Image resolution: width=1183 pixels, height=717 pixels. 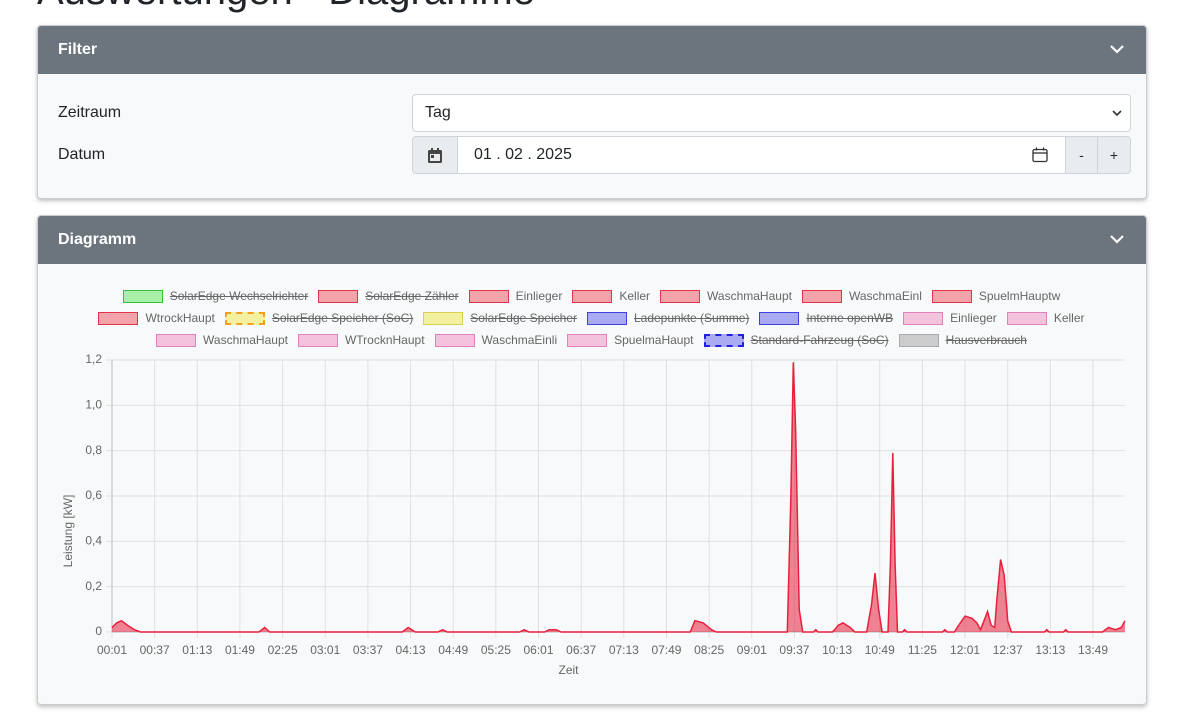 I want to click on legend-label: SolarEdge Speicher (SoC), so click(x=342, y=318).